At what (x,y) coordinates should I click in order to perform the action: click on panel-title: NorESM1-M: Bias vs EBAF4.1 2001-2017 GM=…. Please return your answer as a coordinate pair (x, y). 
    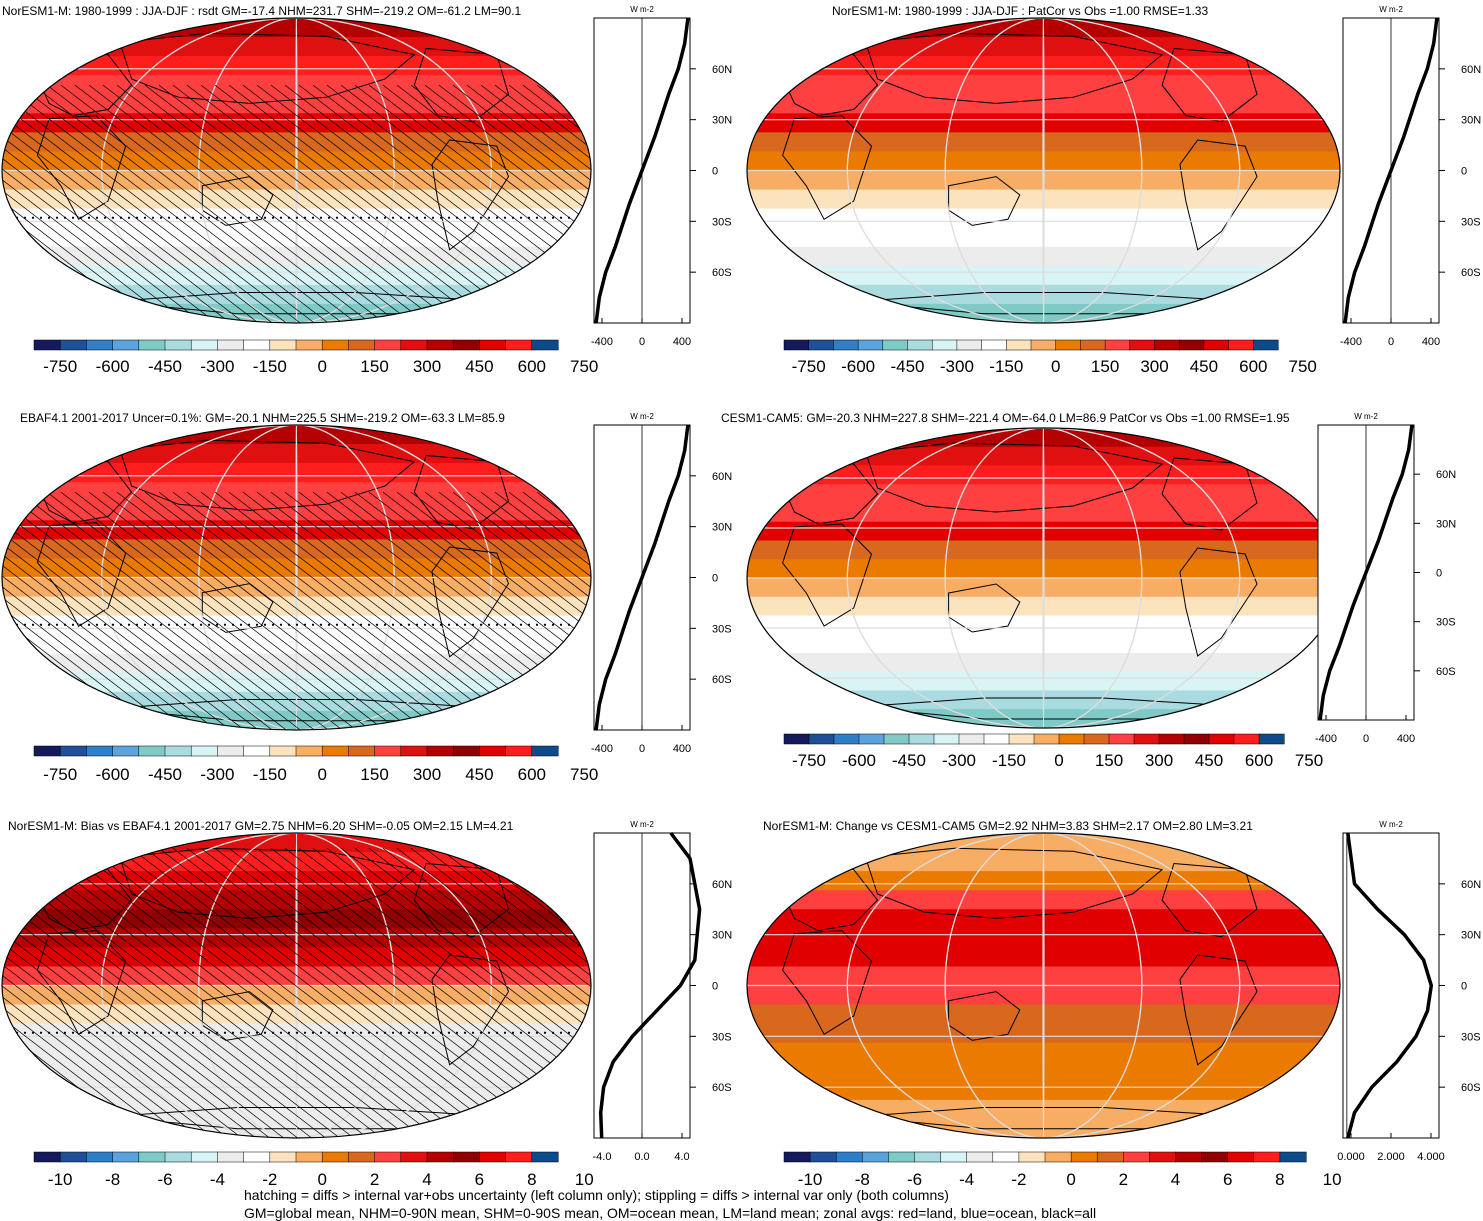
    Looking at the image, I should click on (261, 826).